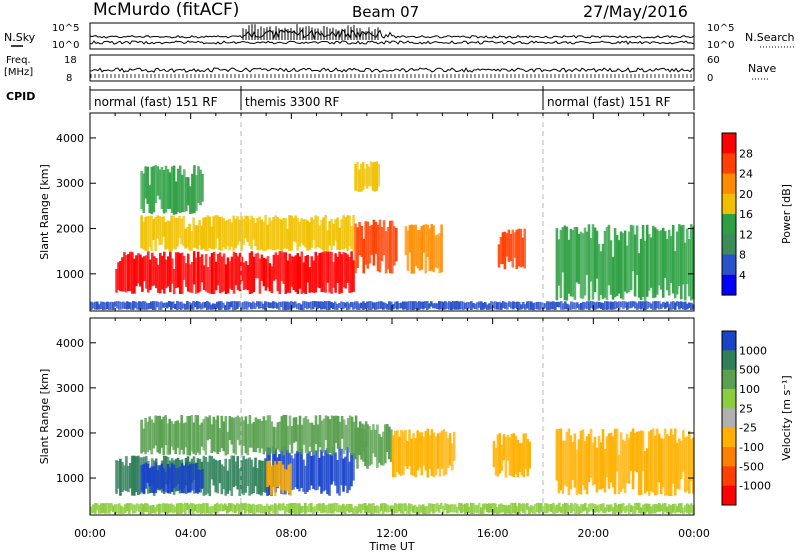 The image size is (800, 558). I want to click on colorbar-tick-label: 500, so click(749, 370).